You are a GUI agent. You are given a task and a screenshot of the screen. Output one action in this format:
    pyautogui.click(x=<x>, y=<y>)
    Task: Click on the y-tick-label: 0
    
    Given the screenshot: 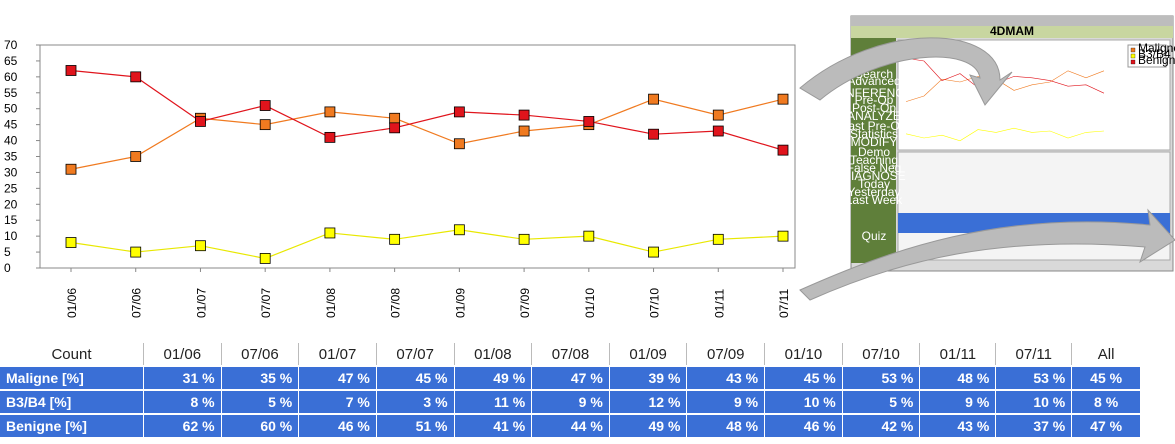 What is the action you would take?
    pyautogui.click(x=7, y=268)
    